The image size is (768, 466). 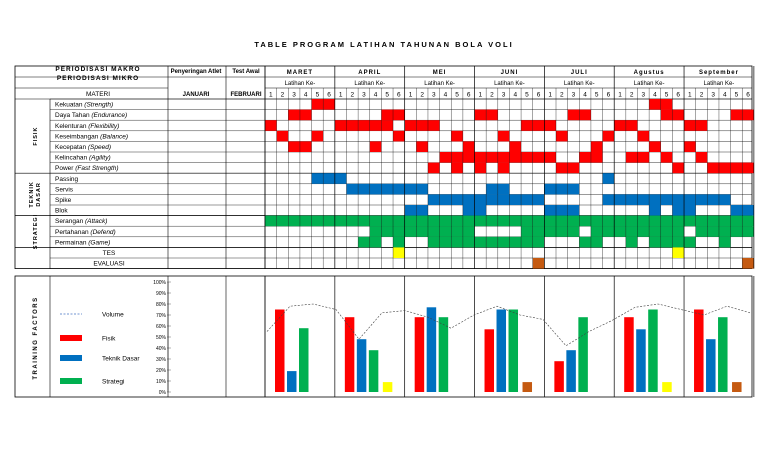 What do you see at coordinates (387, 95) in the screenshot?
I see `week-number: 5` at bounding box center [387, 95].